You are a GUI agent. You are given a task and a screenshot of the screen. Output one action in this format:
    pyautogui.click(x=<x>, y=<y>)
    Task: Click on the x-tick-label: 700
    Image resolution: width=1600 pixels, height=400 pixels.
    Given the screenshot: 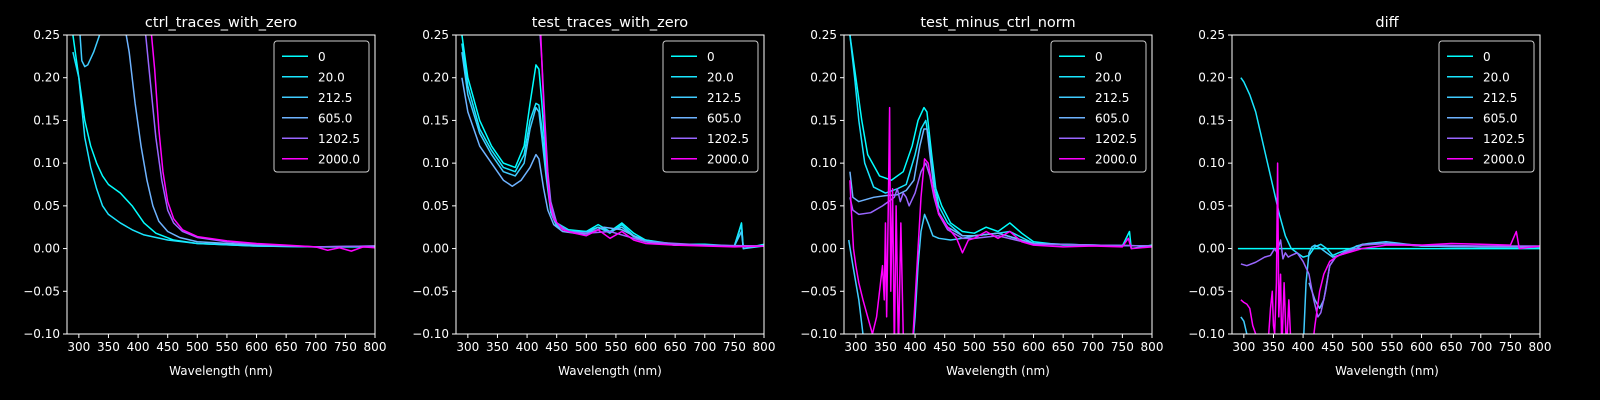 What is the action you would take?
    pyautogui.click(x=315, y=347)
    